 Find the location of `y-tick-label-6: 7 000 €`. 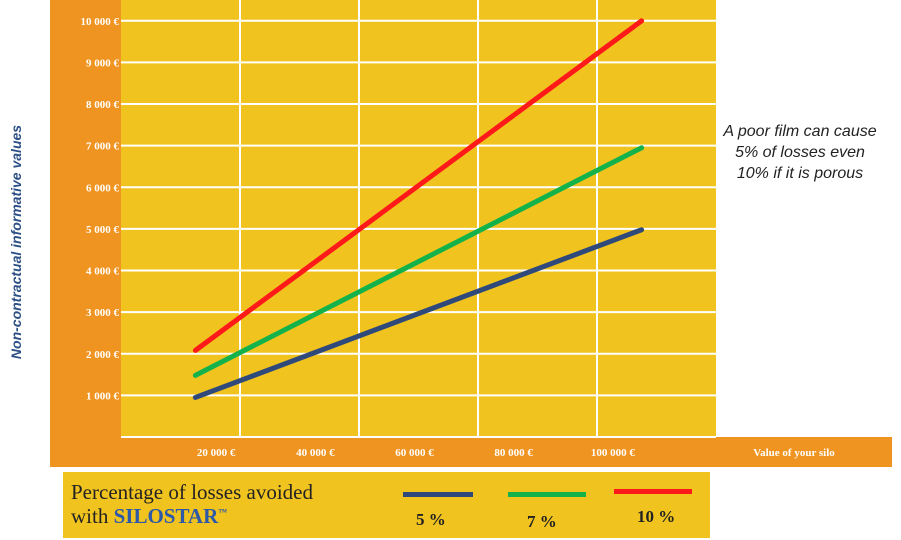

y-tick-label-6: 7 000 € is located at coordinates (103, 147).